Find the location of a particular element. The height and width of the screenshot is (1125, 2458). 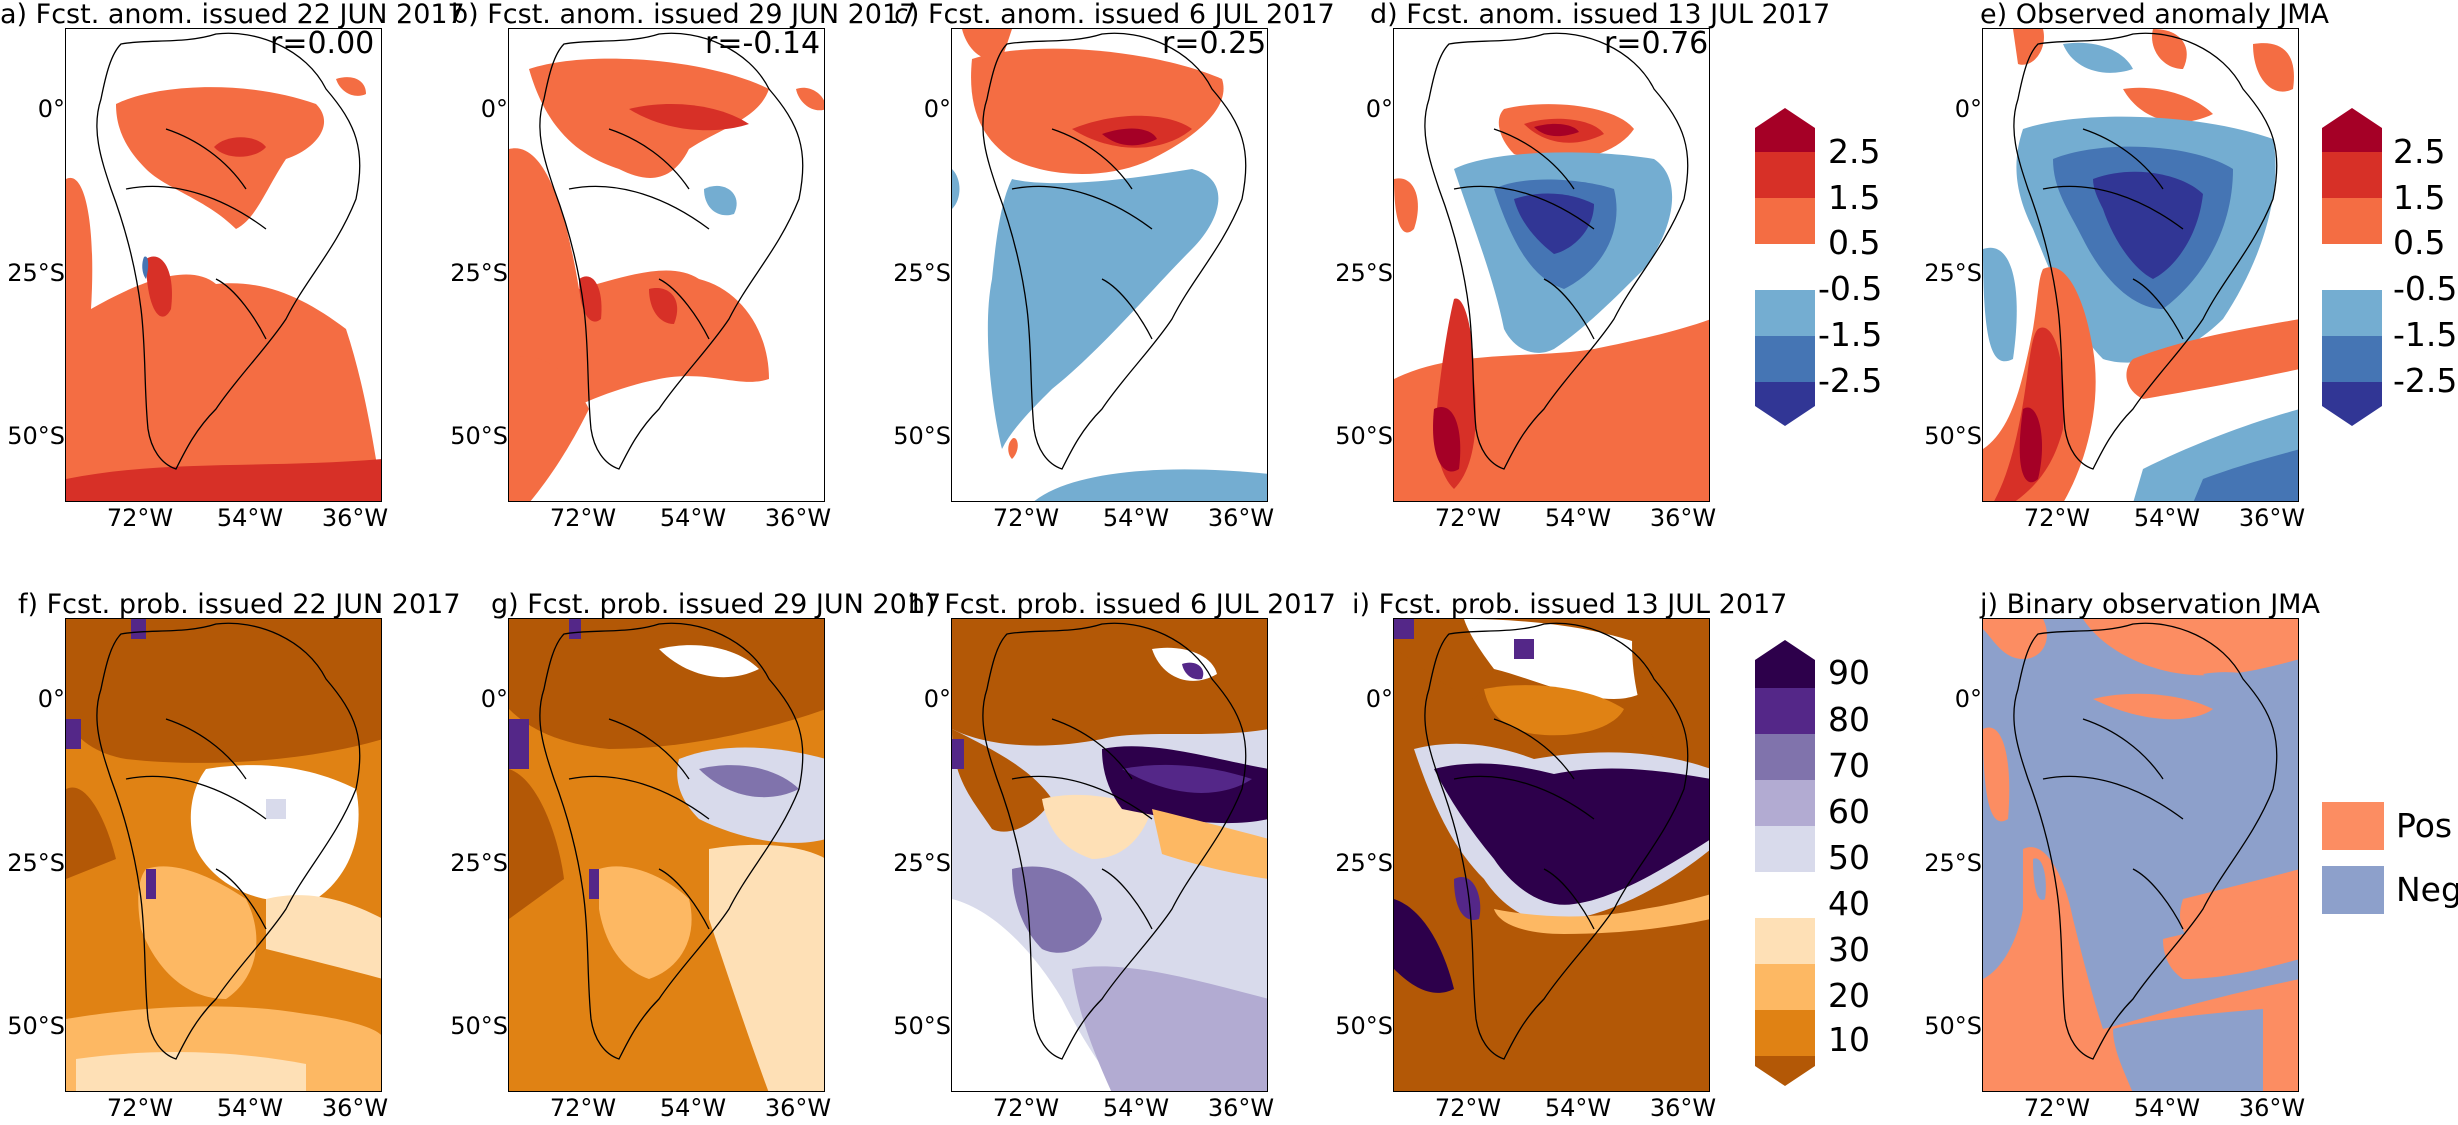

colorbar-label: 30 is located at coordinates (1849, 949).